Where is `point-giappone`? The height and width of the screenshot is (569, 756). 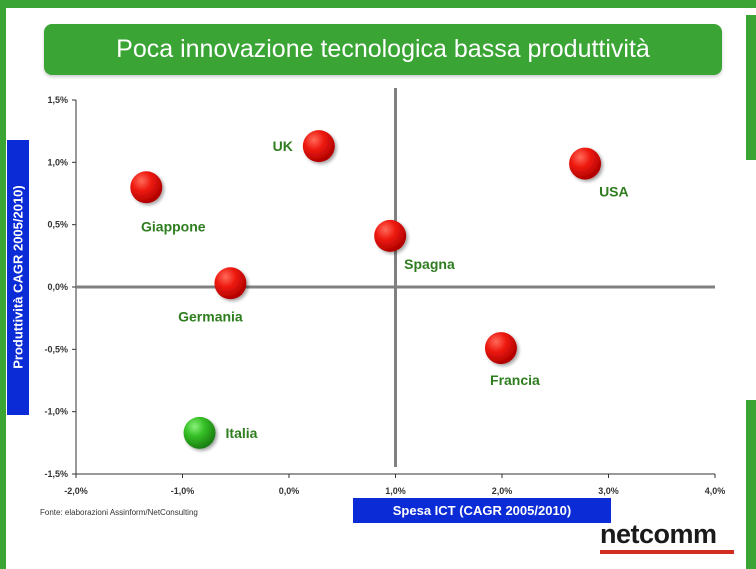 point-giappone is located at coordinates (146, 187).